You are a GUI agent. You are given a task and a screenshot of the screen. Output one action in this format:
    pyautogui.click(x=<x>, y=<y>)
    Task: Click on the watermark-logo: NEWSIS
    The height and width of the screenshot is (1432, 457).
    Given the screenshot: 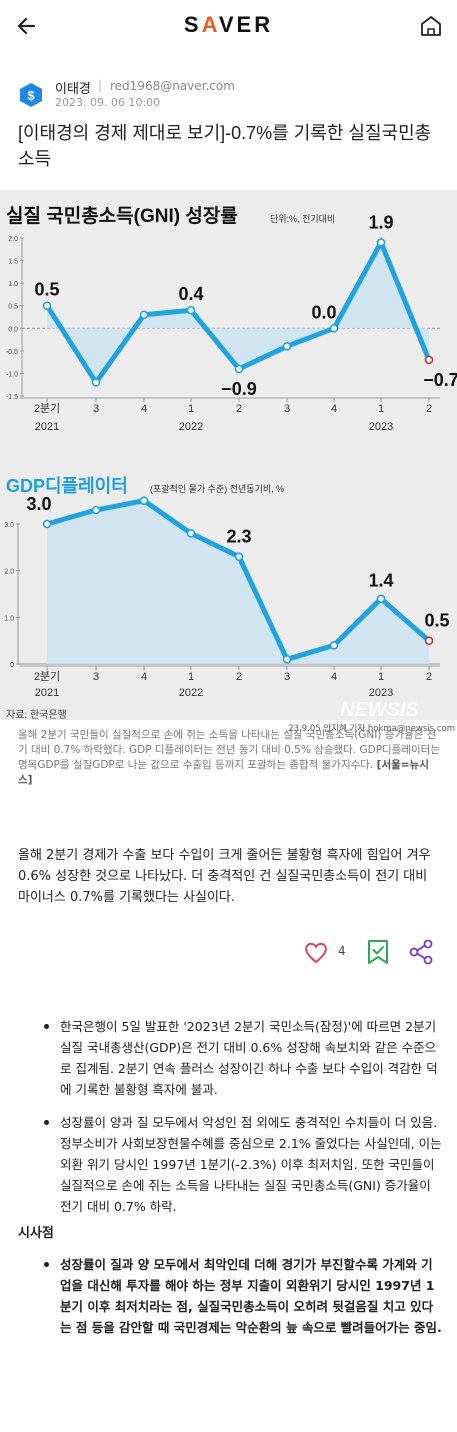 What is the action you would take?
    pyautogui.click(x=380, y=709)
    